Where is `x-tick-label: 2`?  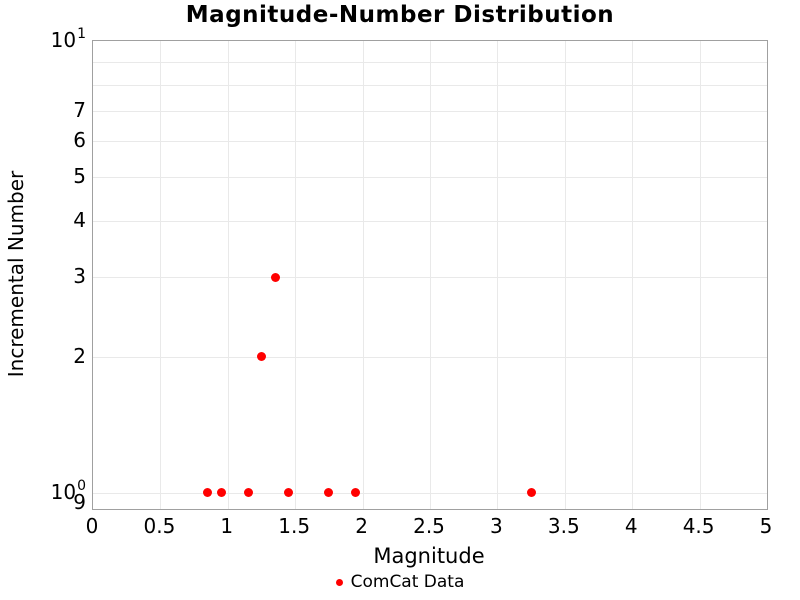
x-tick-label: 2 is located at coordinates (361, 526).